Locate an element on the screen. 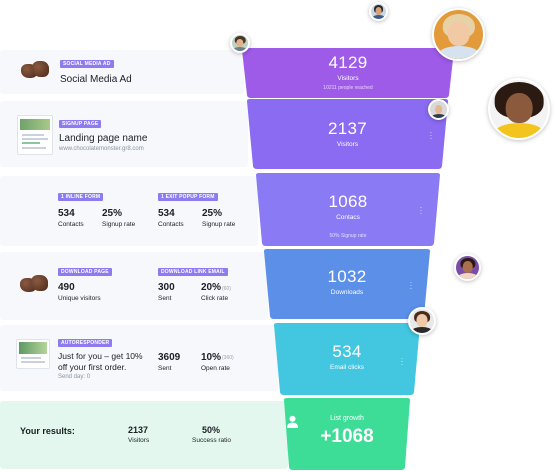 The width and height of the screenshot is (557, 472). funnel-visitors-label: Visitors is located at coordinates (348, 78).